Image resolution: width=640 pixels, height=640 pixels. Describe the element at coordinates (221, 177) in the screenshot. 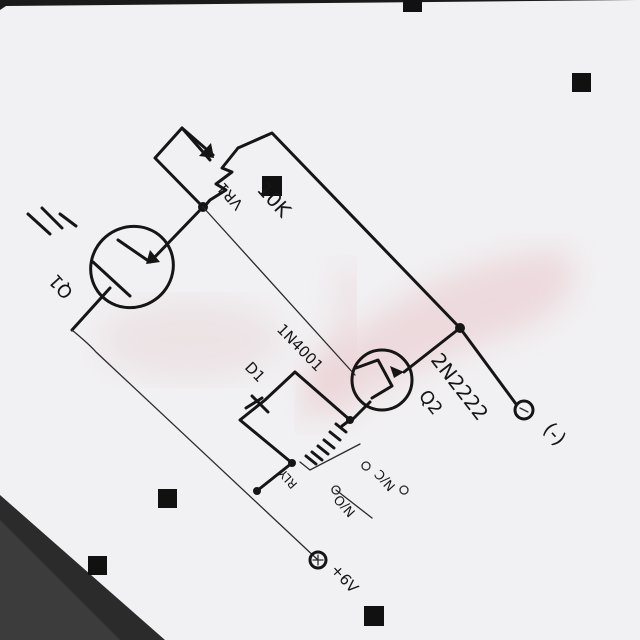

I see `potentiometer-symbol` at that location.